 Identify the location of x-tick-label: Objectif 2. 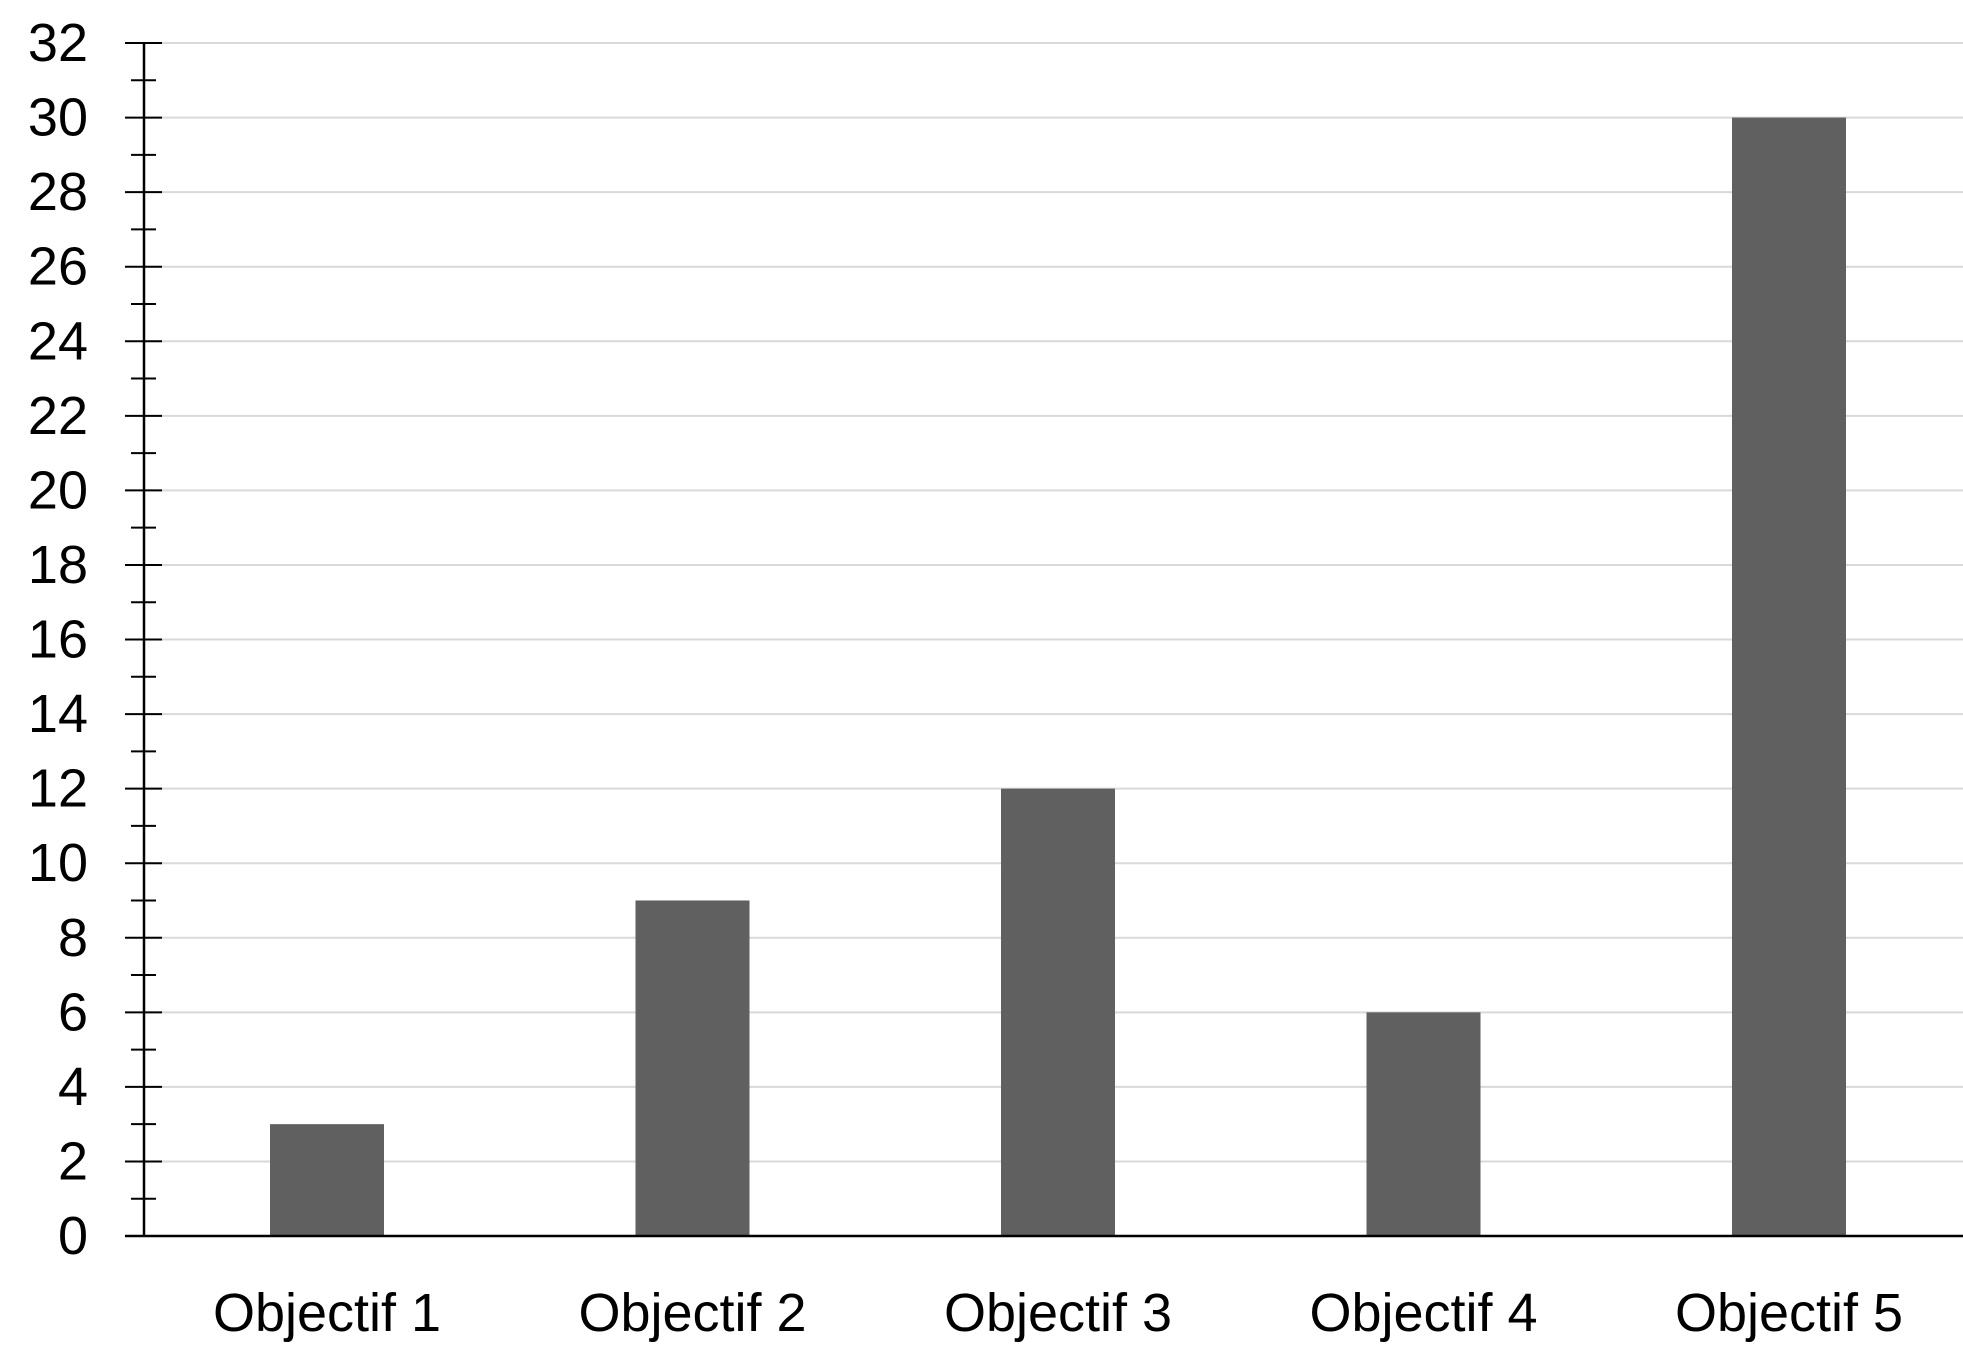
(692, 1313).